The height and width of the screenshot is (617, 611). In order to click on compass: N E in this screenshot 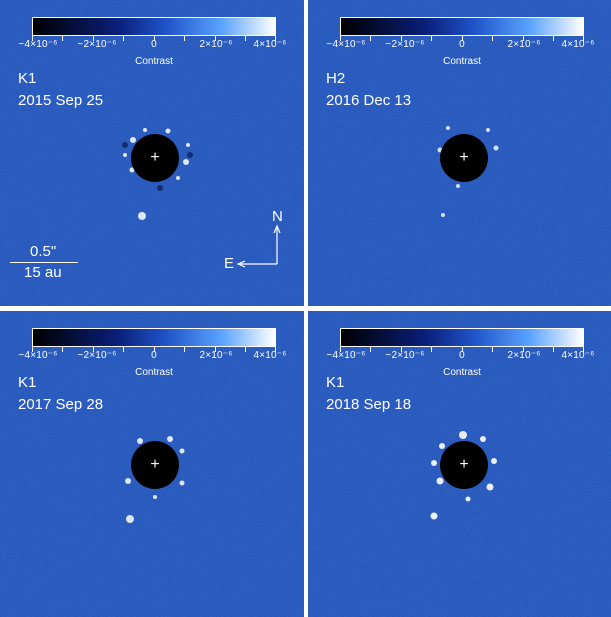, I will do `click(257, 243)`.